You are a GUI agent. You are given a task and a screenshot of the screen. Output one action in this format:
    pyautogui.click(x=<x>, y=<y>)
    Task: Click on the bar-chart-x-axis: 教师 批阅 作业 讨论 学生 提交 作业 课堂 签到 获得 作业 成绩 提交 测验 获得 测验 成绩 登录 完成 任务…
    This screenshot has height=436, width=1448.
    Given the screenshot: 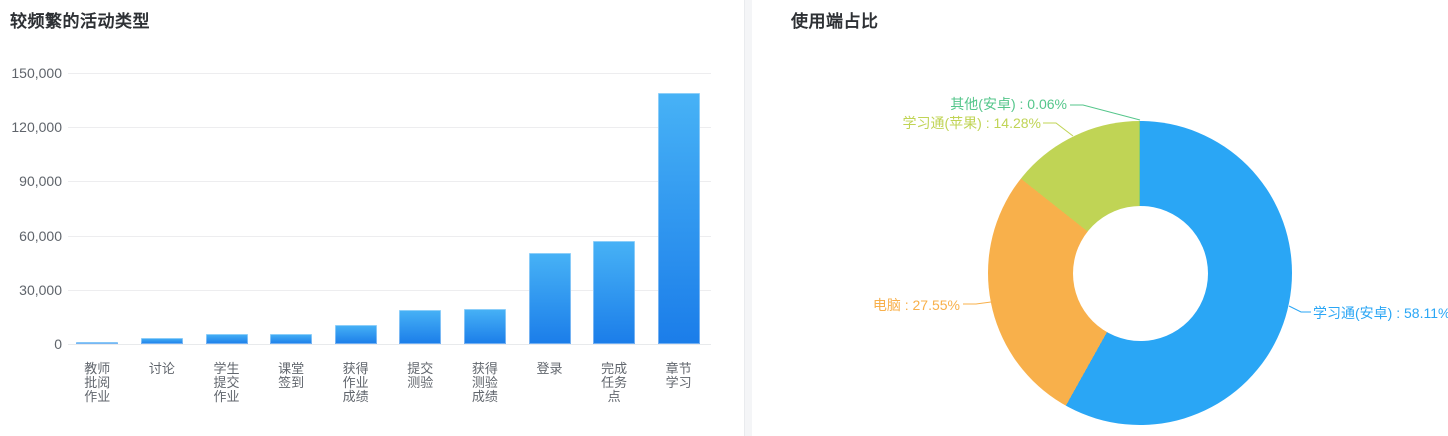 What is the action you would take?
    pyautogui.click(x=388, y=392)
    